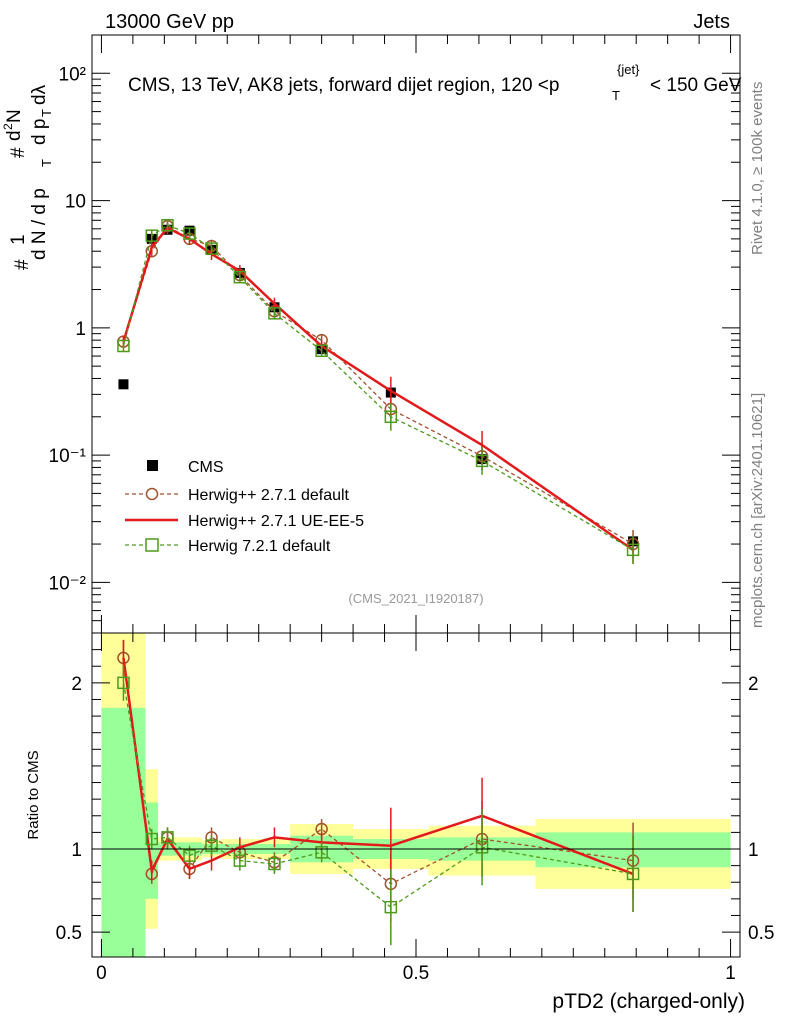  Describe the element at coordinates (18, 239) in the screenshot. I see `ylabel-one: 1` at that location.